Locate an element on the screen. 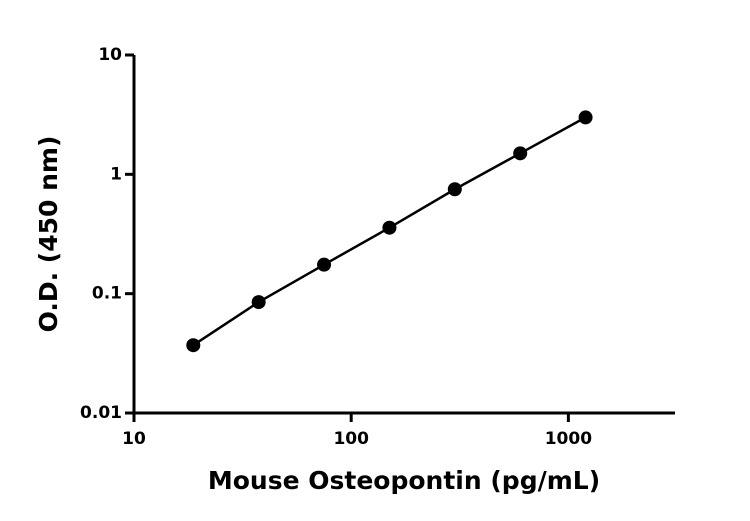 This screenshot has height=521, width=750. x-tick-label: 10 is located at coordinates (134, 439).